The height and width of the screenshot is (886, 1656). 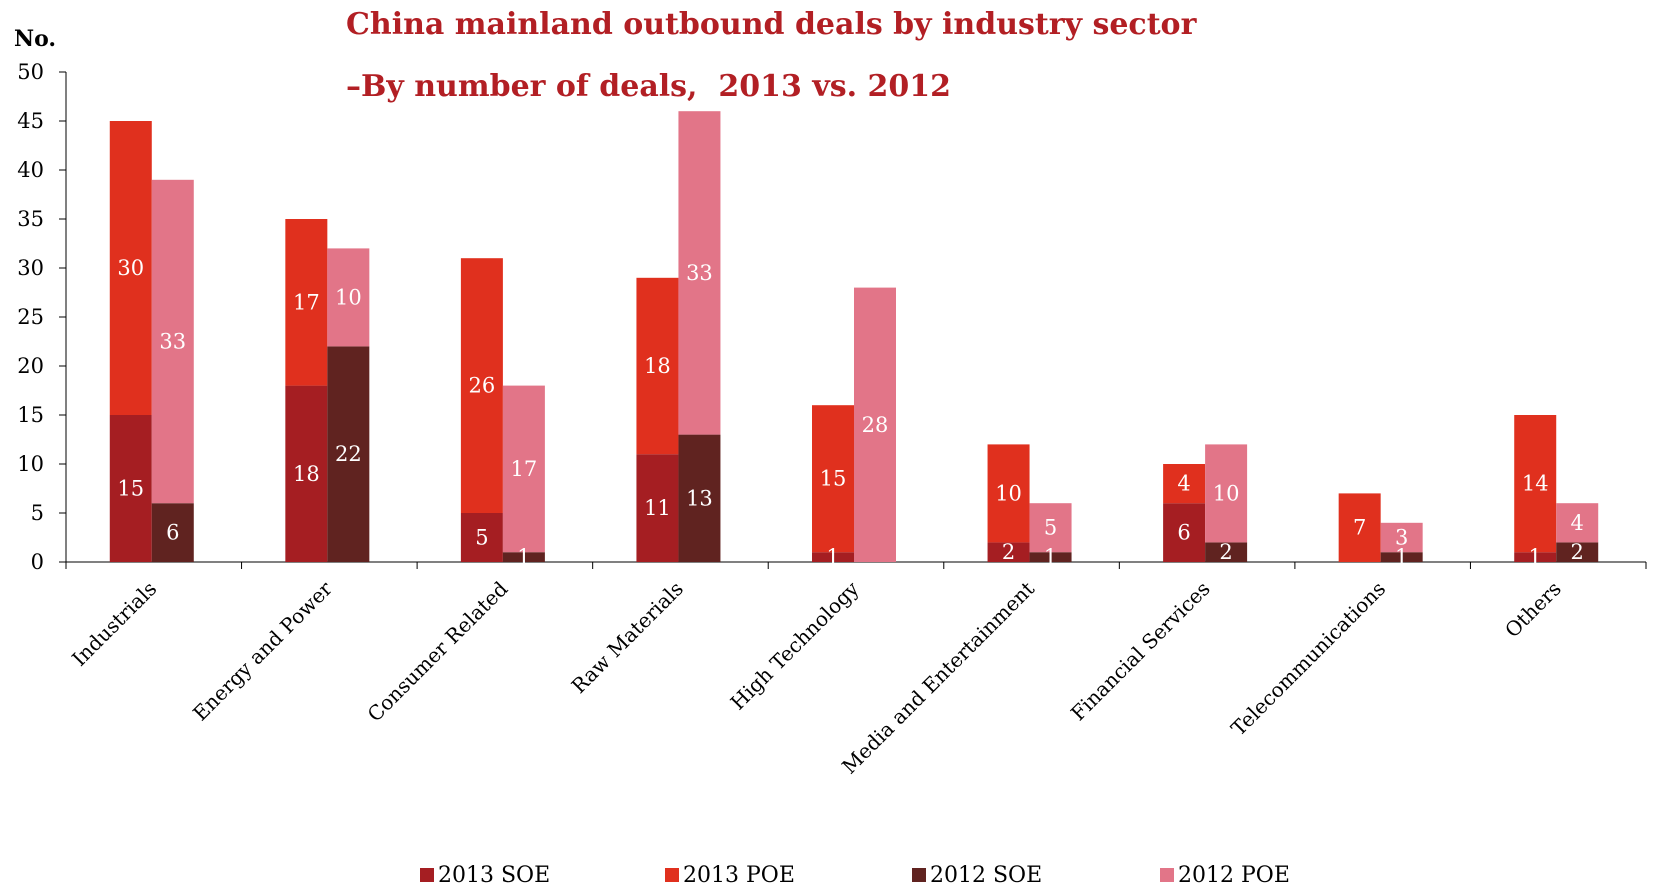 I want to click on category-label: Media and Entertainment, so click(x=938, y=678).